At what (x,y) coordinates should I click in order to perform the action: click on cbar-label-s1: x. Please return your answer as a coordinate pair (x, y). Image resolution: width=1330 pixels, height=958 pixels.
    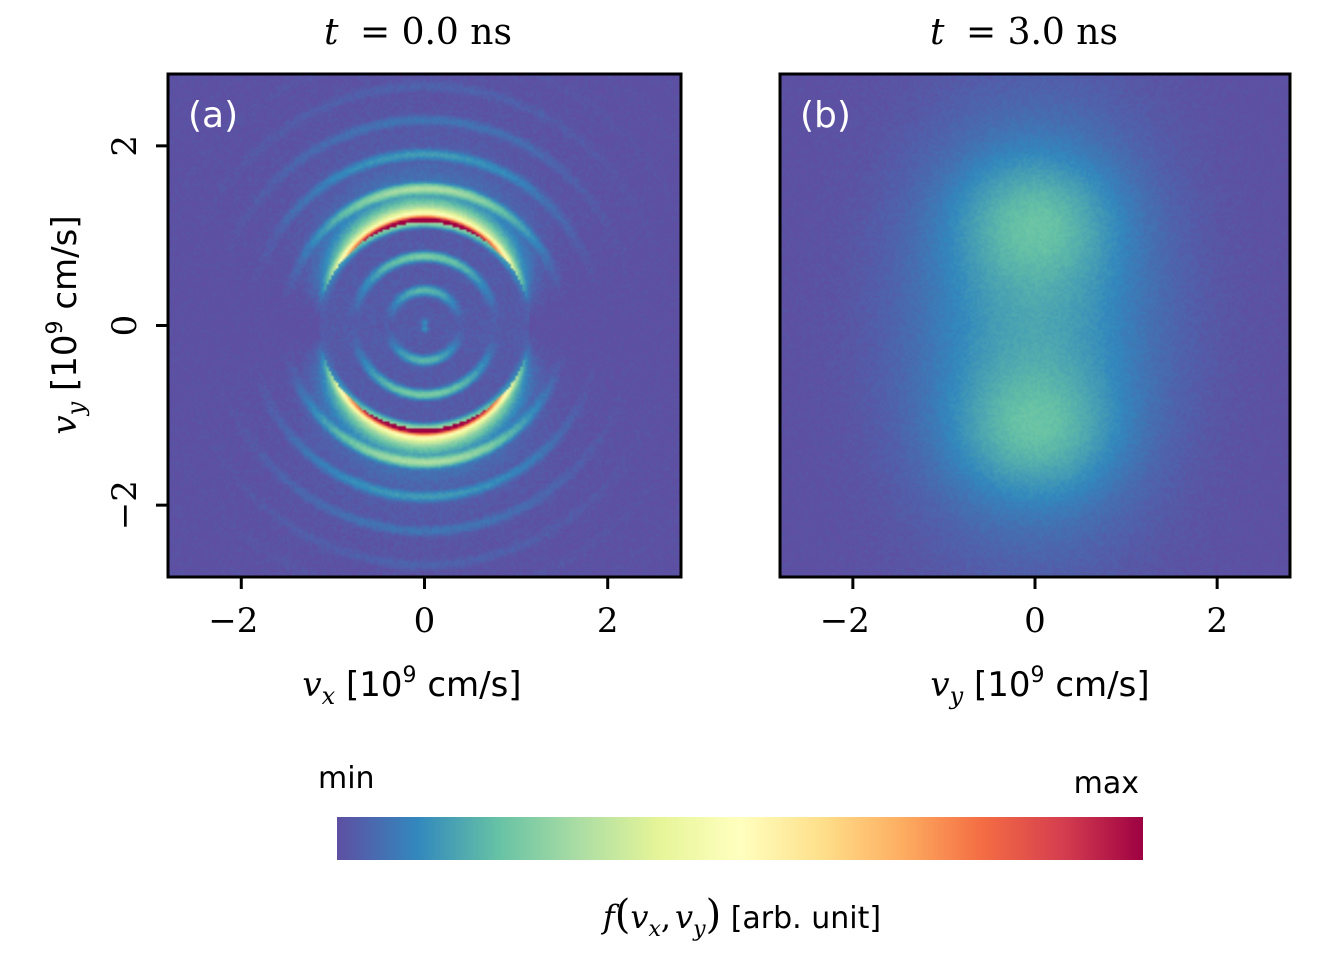
    Looking at the image, I should click on (654, 929).